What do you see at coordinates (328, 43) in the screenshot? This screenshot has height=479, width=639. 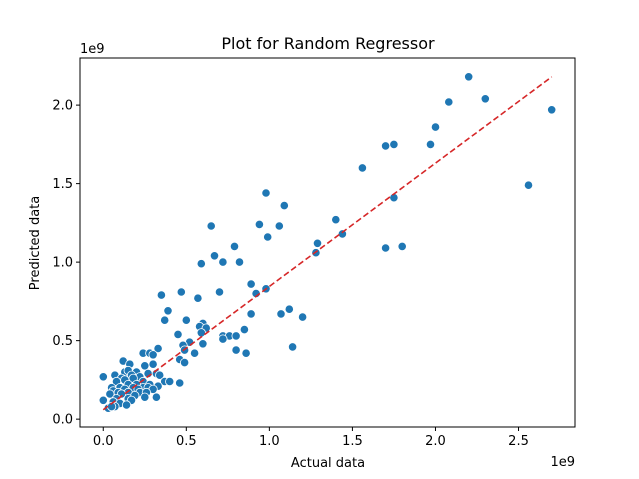 I see `chart-title: Plot for Random Regressor` at bounding box center [328, 43].